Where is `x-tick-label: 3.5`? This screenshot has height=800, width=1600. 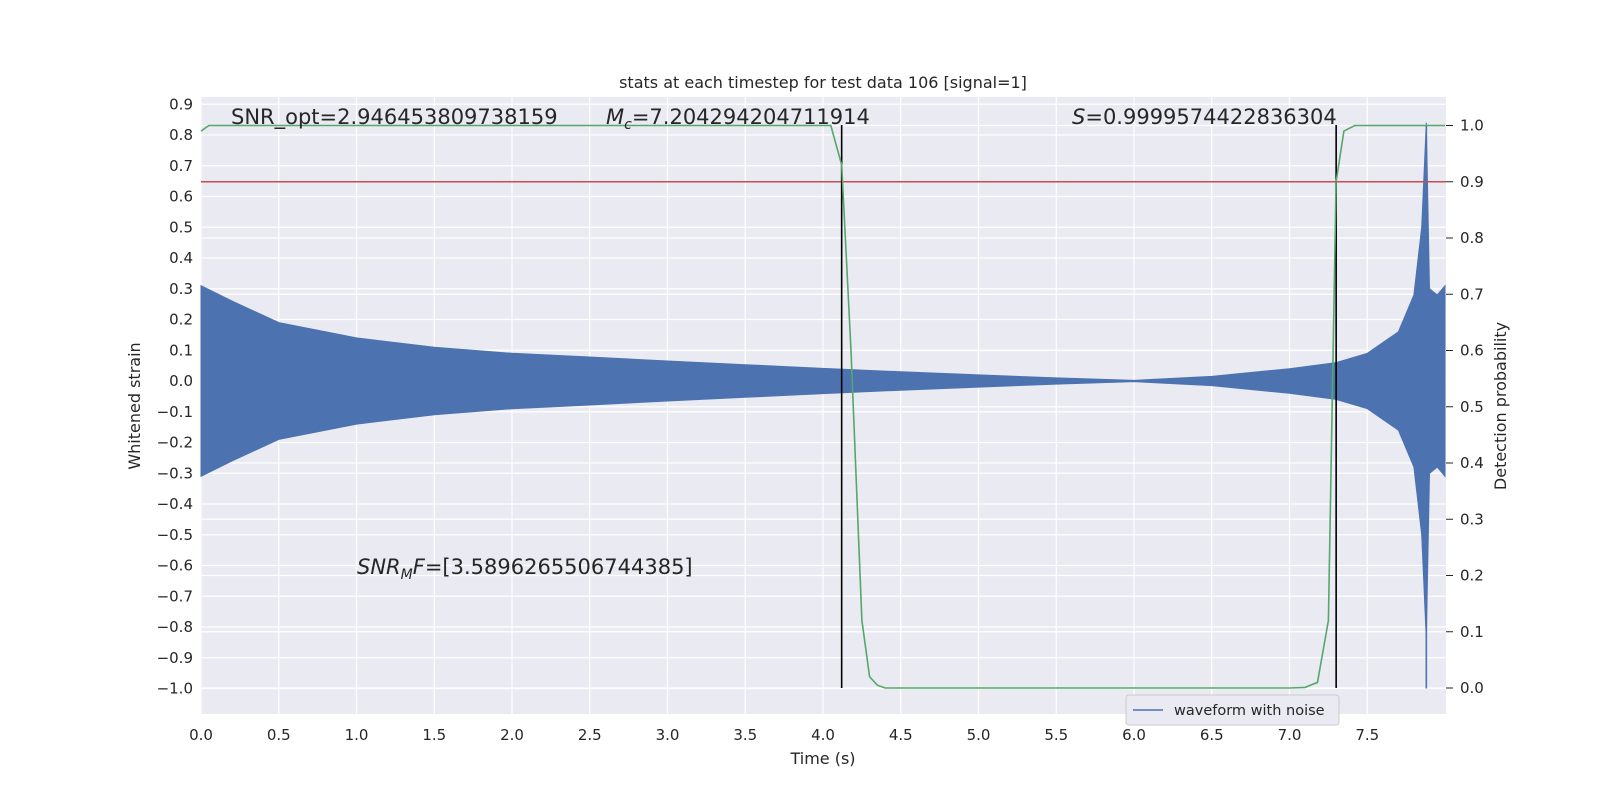 x-tick-label: 3.5 is located at coordinates (745, 735).